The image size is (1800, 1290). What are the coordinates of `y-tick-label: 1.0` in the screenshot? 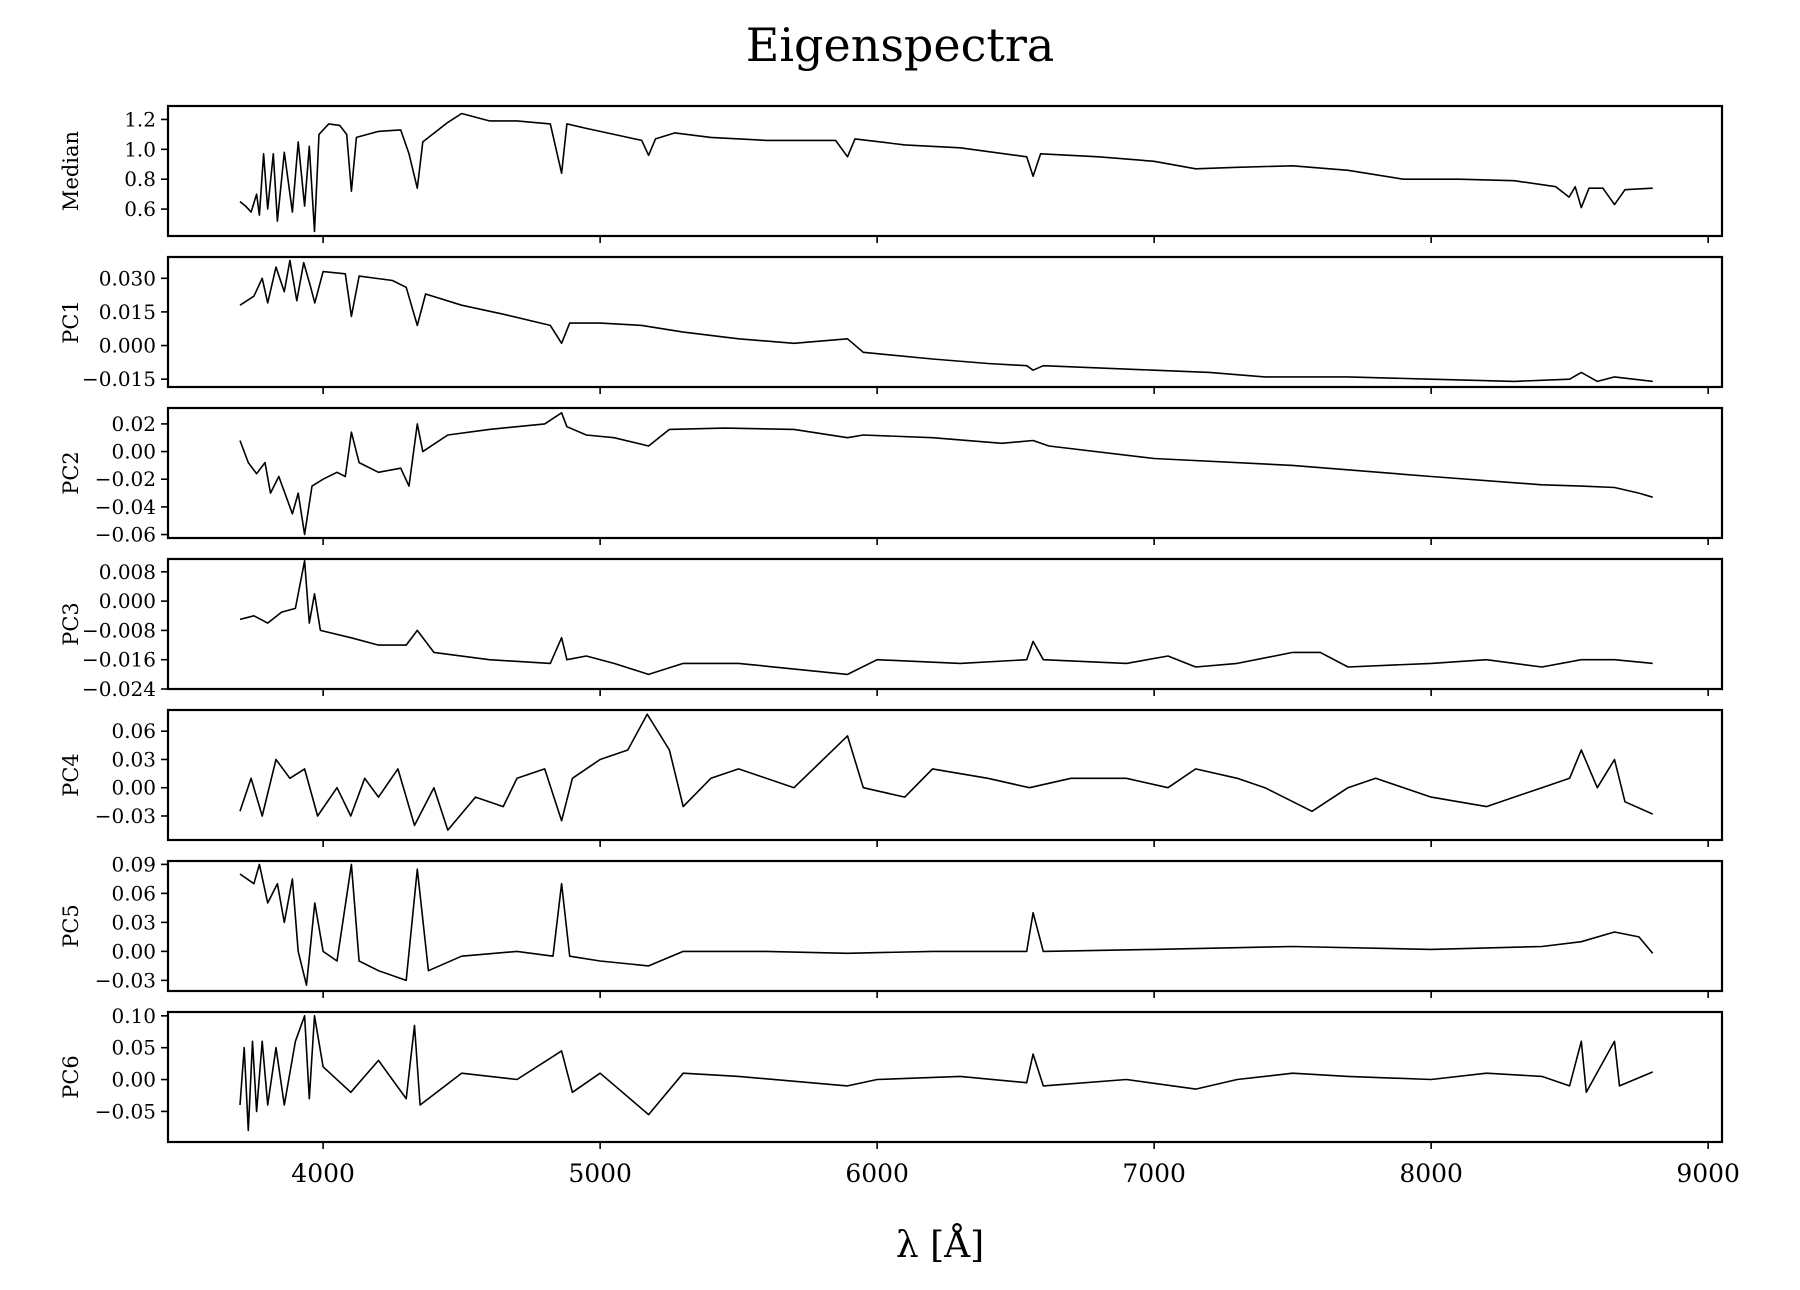 It's located at (140, 149).